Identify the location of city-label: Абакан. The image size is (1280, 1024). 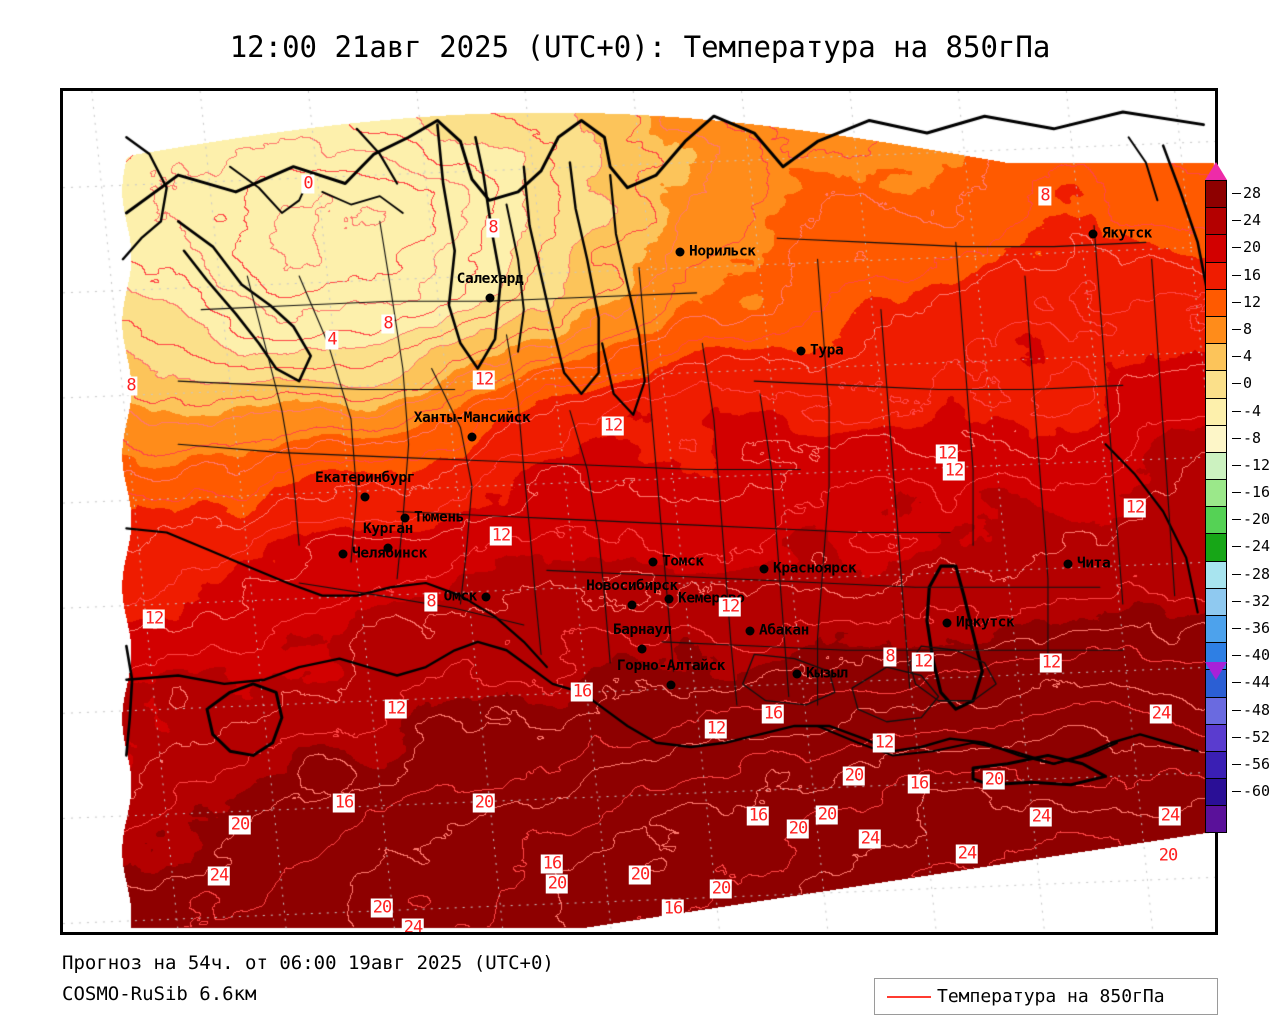
(784, 630).